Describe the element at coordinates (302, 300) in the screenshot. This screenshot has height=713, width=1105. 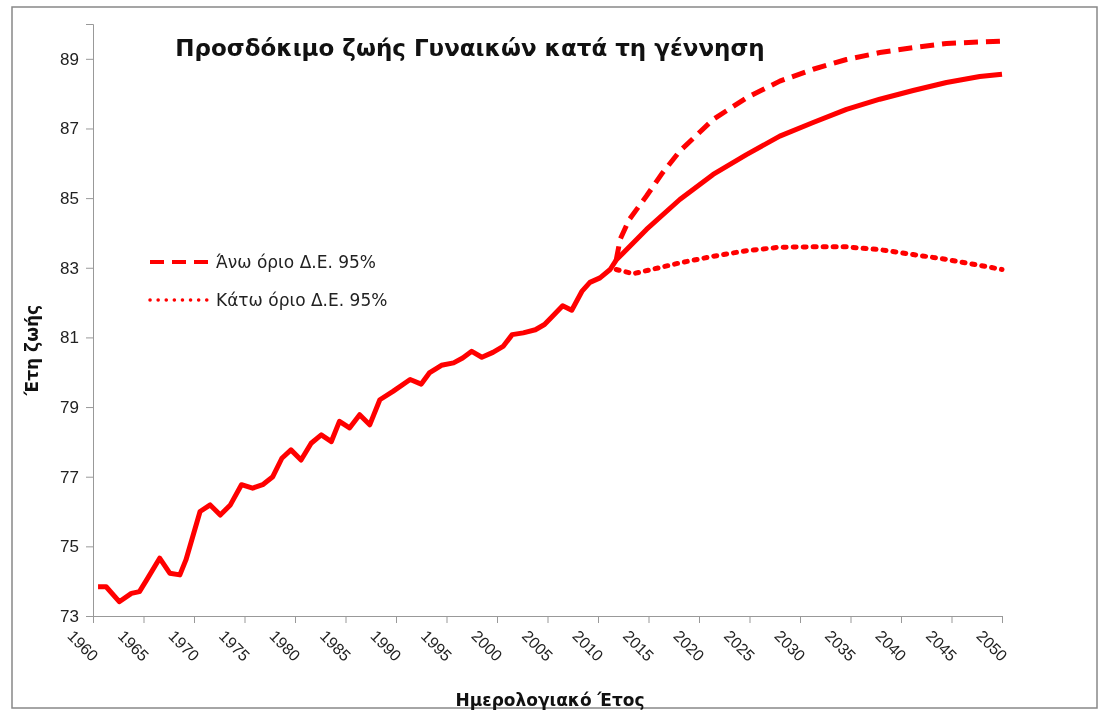
I see `legend-label: Κάτω όριο Δ.Ε. 95%` at that location.